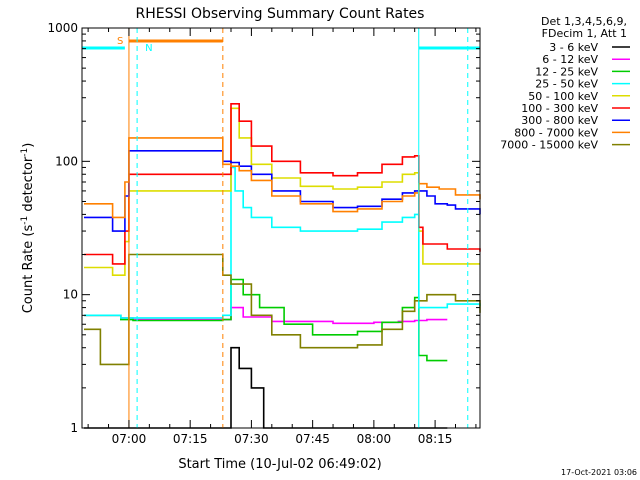 The width and height of the screenshot is (640, 480). Describe the element at coordinates (74, 428) in the screenshot. I see `y-tick-label: 1` at that location.